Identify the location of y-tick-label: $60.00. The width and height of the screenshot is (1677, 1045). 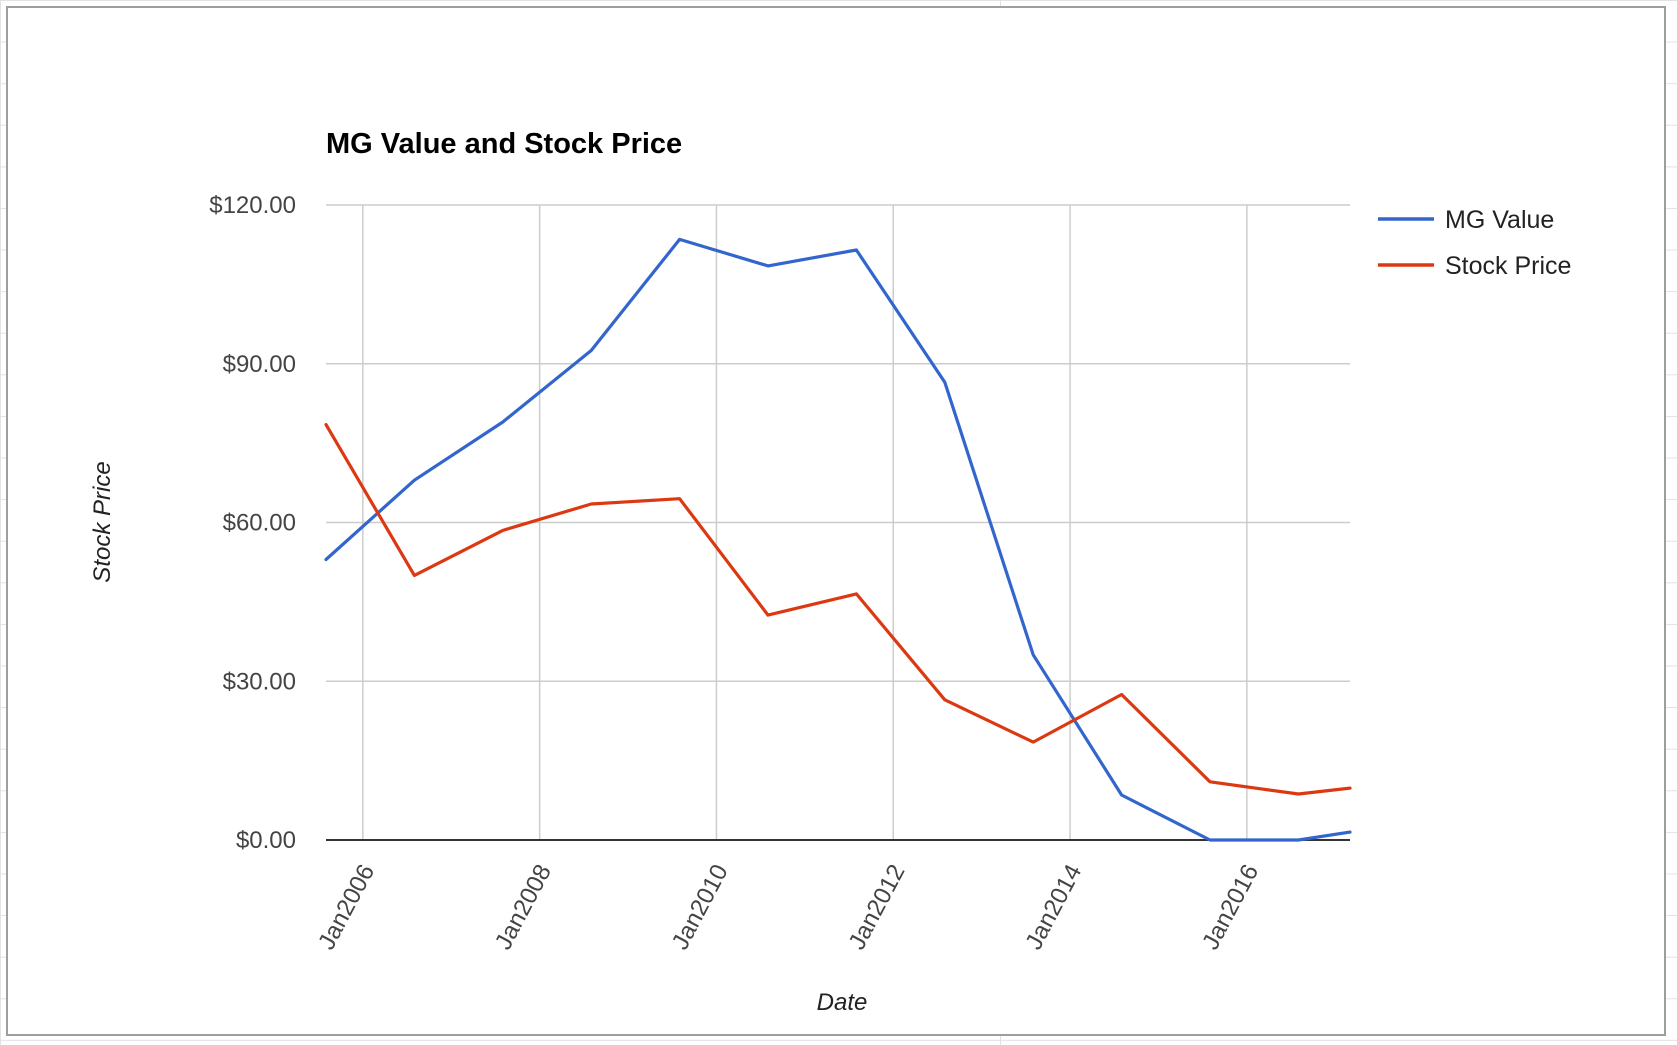
(259, 523).